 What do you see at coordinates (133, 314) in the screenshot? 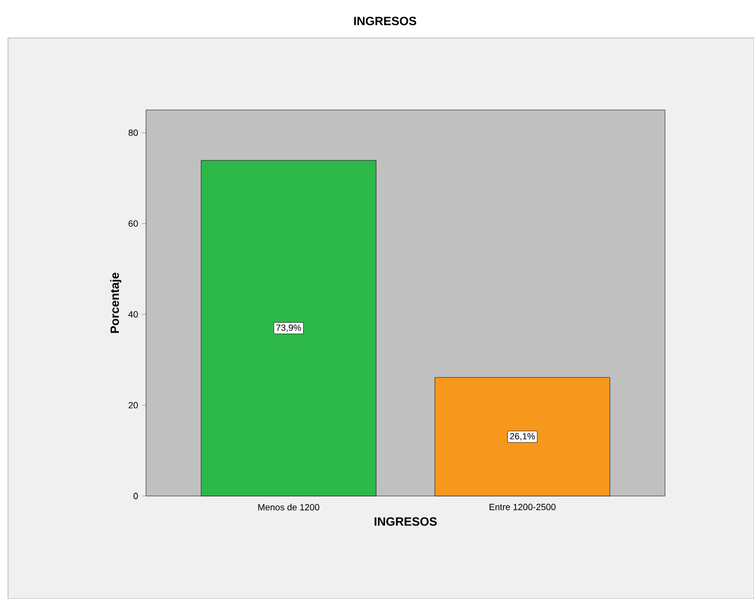
I see `y-tick-label: 40` at bounding box center [133, 314].